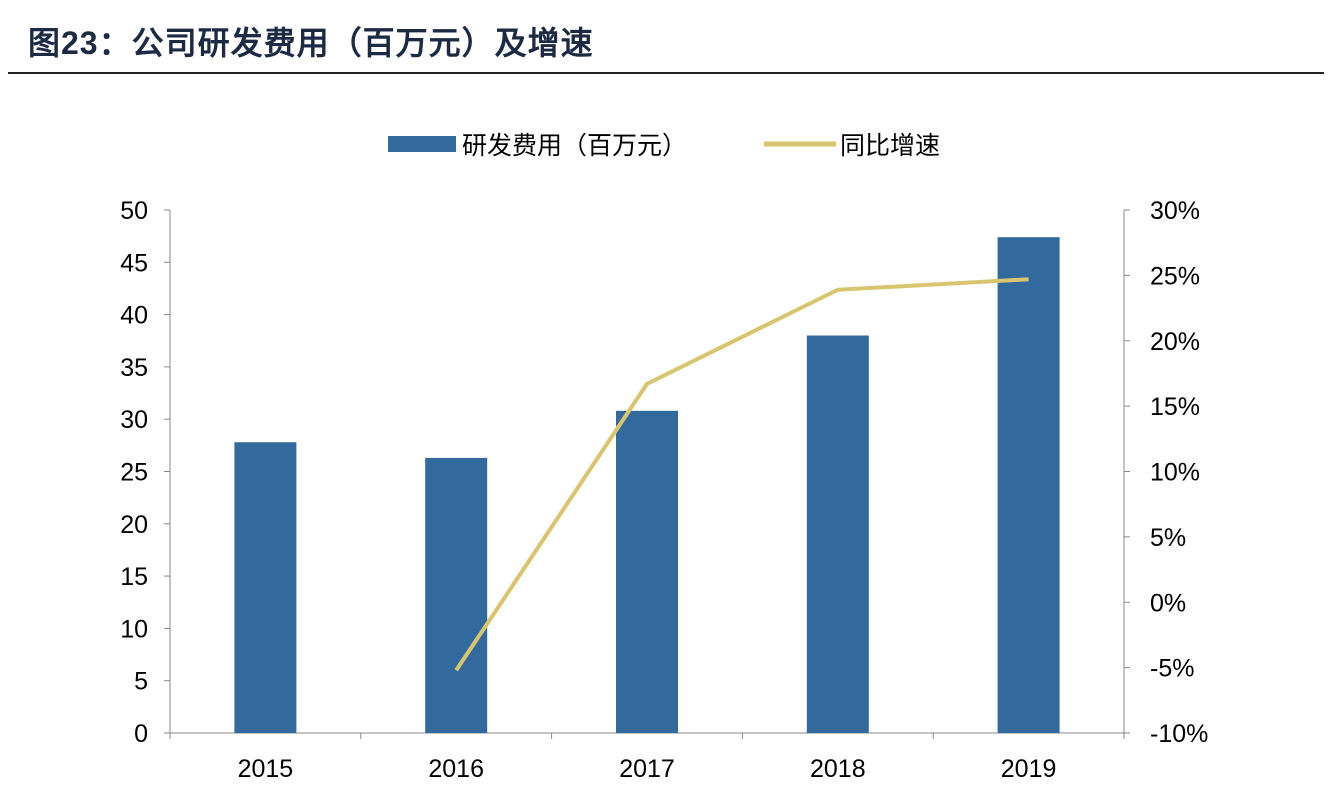 This screenshot has width=1328, height=812. What do you see at coordinates (1028, 485) in the screenshot?
I see `bar-2019` at bounding box center [1028, 485].